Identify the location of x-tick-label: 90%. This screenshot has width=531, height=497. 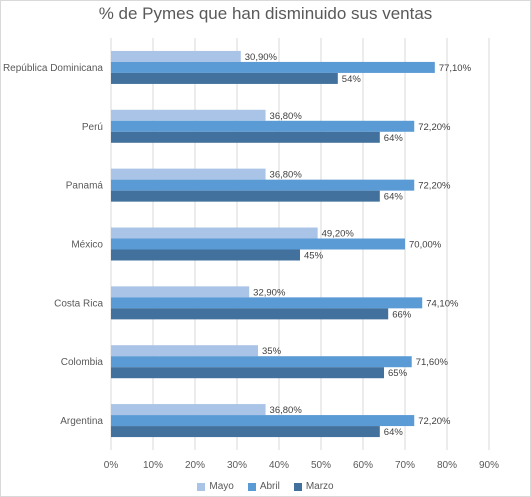
(489, 465).